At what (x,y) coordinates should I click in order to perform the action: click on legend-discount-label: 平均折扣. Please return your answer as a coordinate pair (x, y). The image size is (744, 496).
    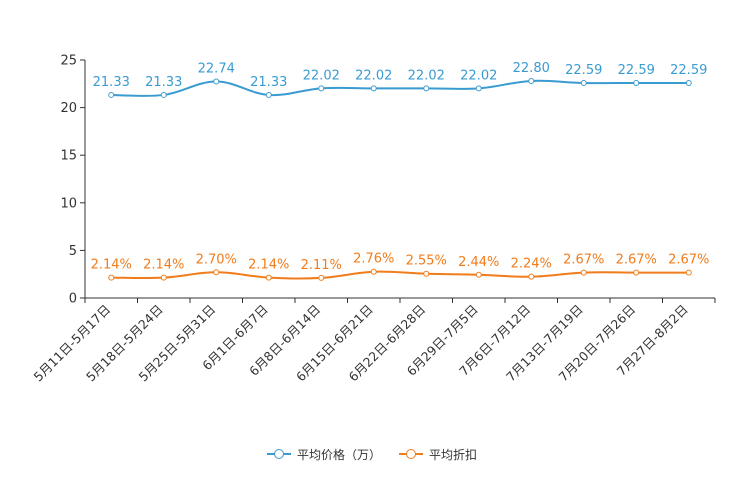
    Looking at the image, I should click on (453, 454).